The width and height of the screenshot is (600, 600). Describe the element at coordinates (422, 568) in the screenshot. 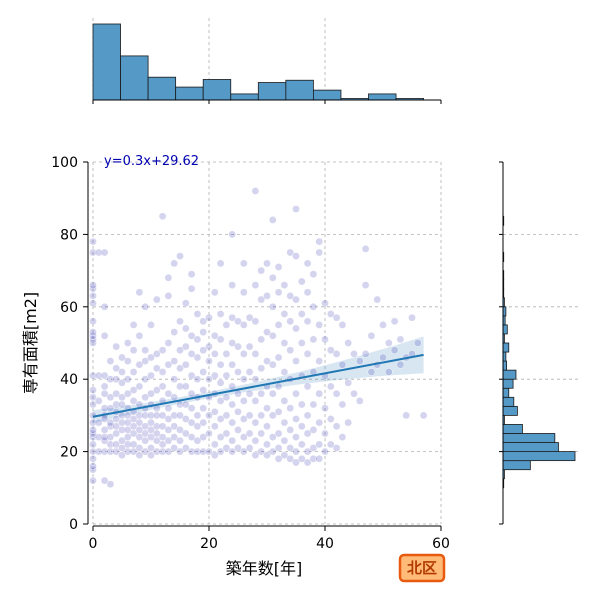

I see `area-badge-box` at that location.